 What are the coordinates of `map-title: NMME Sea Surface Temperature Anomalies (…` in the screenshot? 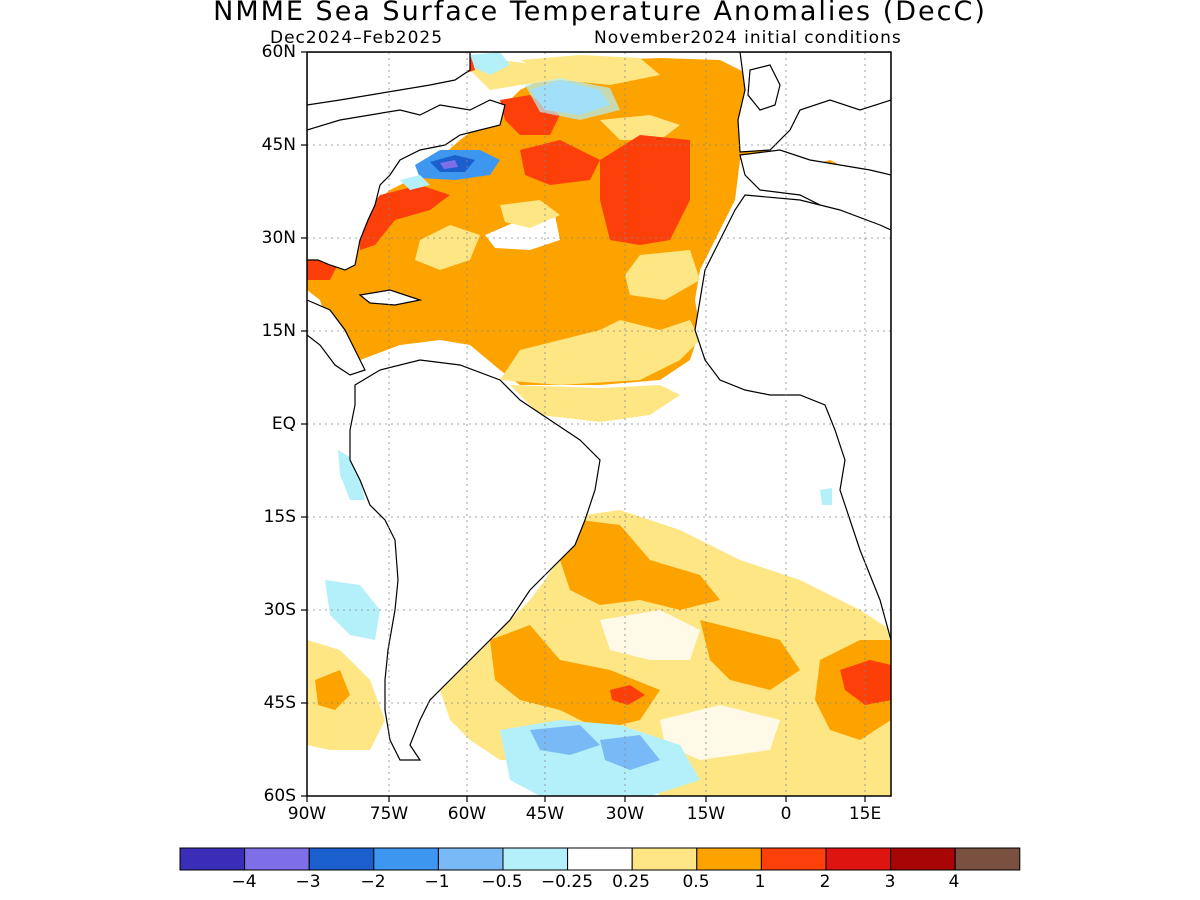 It's located at (600, 13).